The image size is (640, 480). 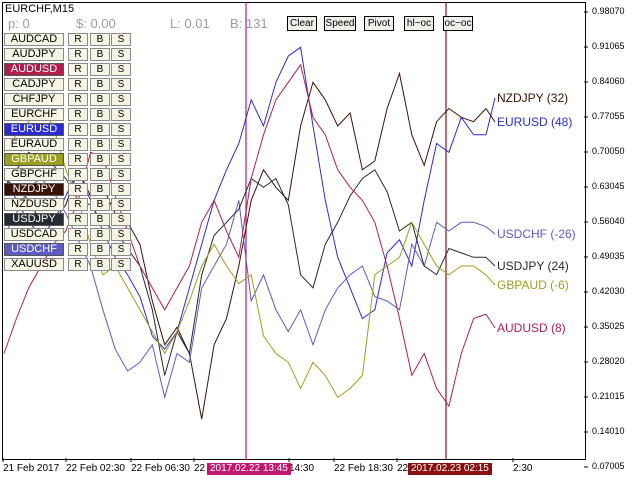 What do you see at coordinates (34, 99) in the screenshot?
I see `symbol-button-chfjpy: CHFJPY` at bounding box center [34, 99].